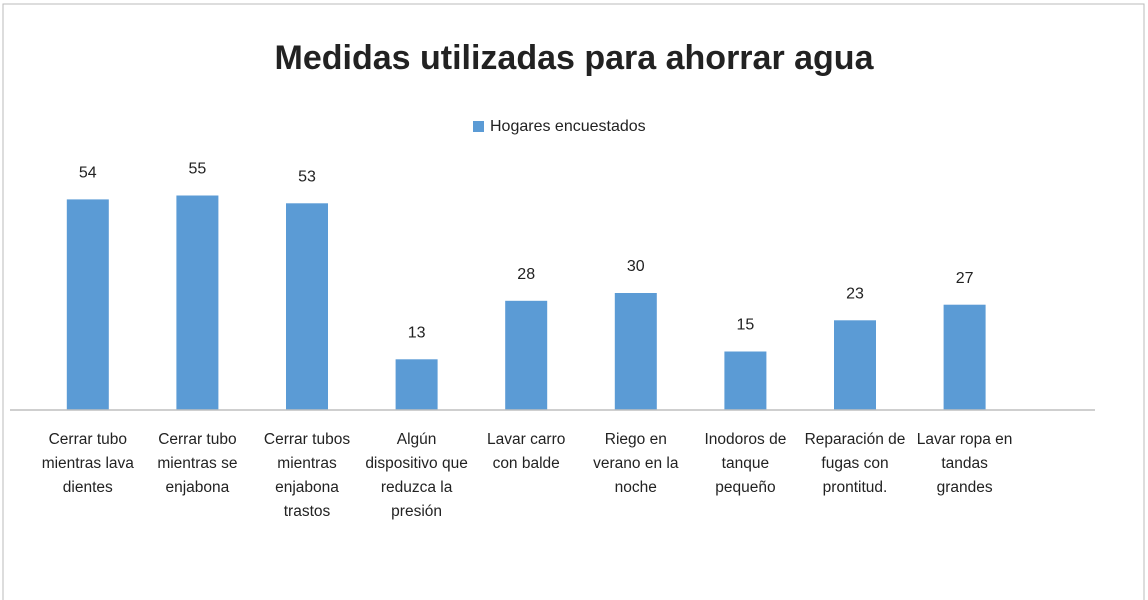  Describe the element at coordinates (575, 58) in the screenshot. I see `chart-title: Medidas utilizadas para ahorrar agua` at that location.